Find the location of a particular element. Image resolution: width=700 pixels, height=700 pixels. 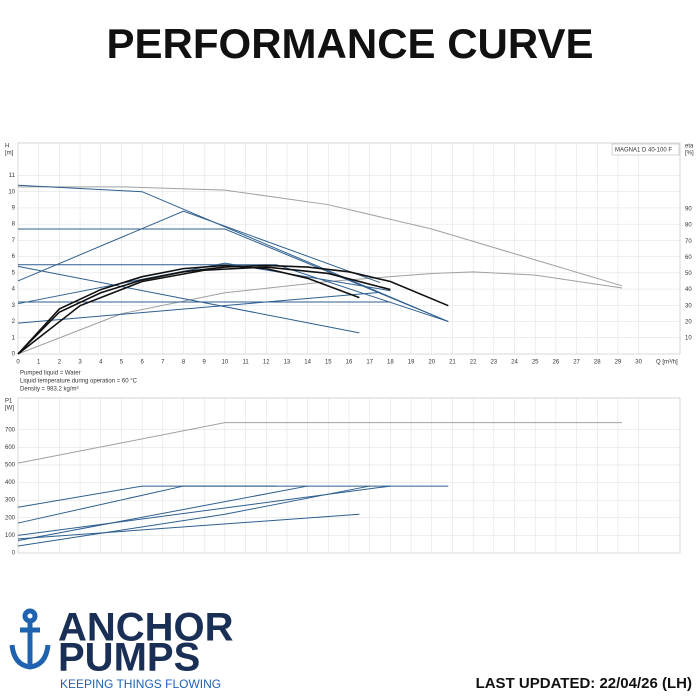

y-tick-label: 2 is located at coordinates (14, 322).